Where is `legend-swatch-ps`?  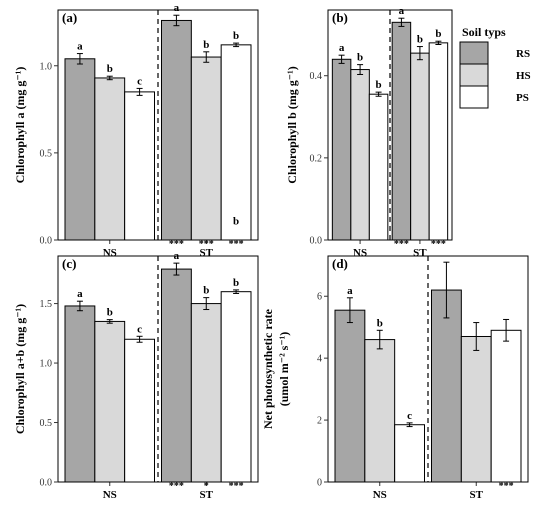 legend-swatch-ps is located at coordinates (474, 97).